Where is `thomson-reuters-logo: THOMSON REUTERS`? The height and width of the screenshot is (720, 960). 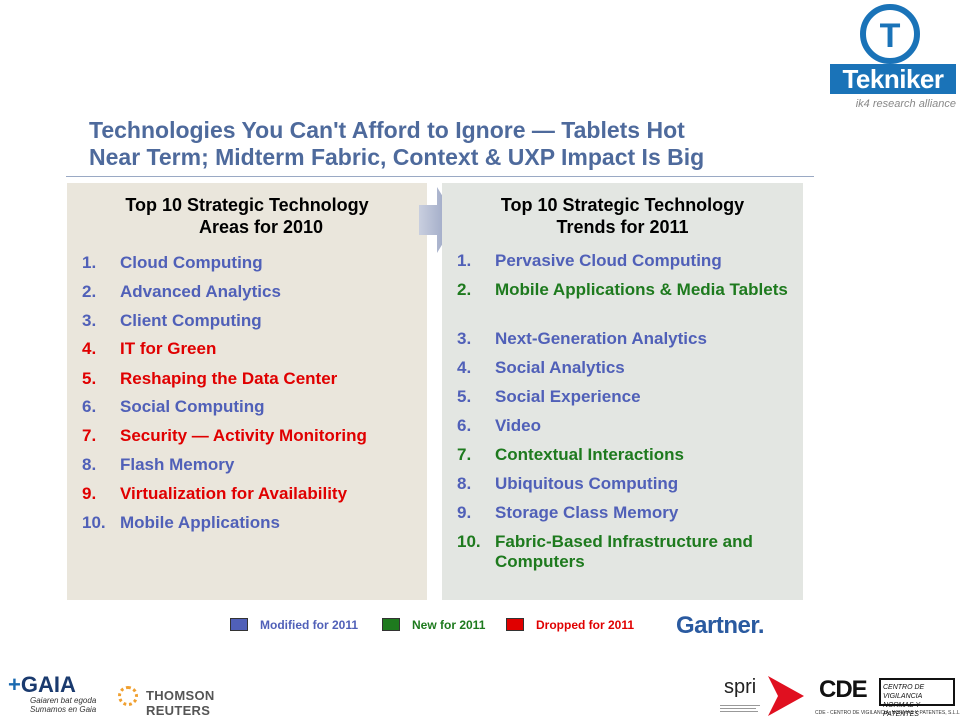
thomson-reuters-logo: THOMSON REUTERS is located at coordinates (198, 702).